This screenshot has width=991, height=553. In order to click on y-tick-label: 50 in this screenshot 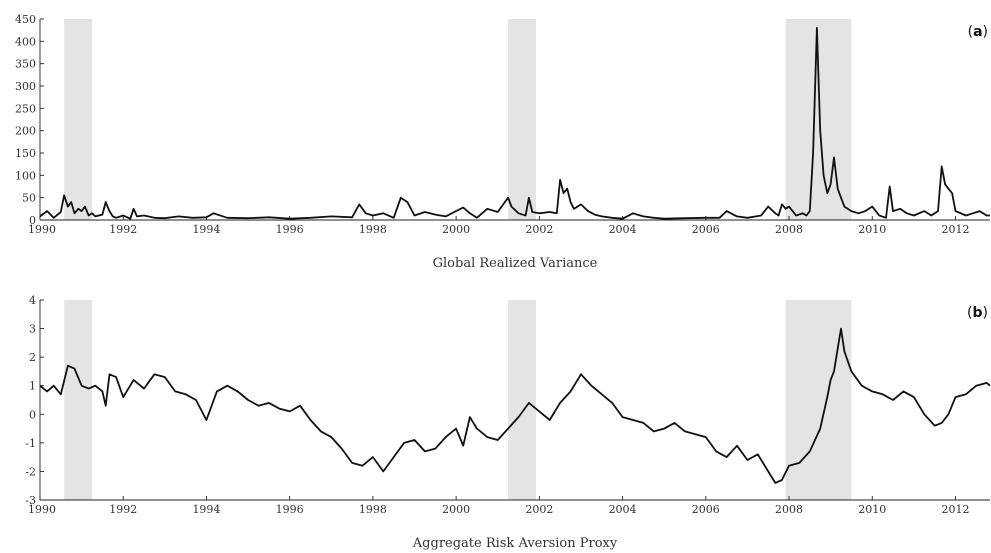, I will do `click(29, 198)`.